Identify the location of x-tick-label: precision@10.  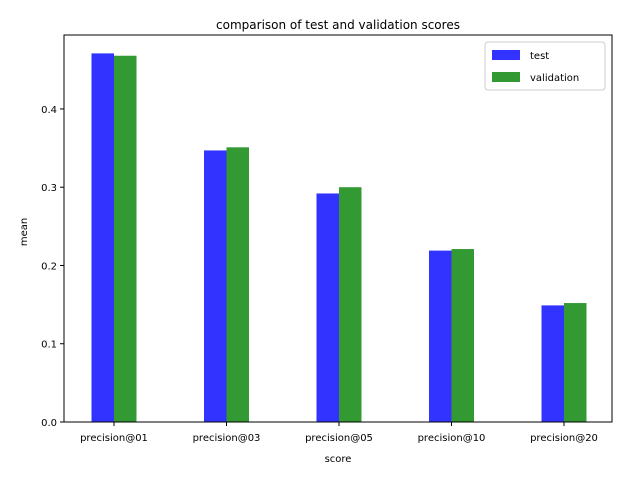
(452, 438).